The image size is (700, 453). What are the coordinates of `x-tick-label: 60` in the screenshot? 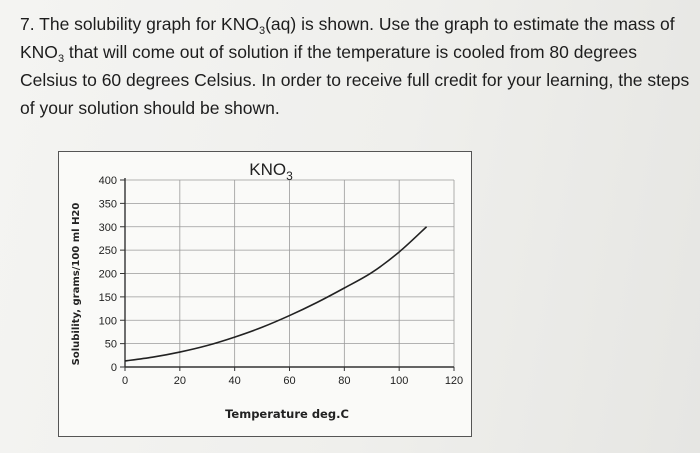 It's located at (289, 381).